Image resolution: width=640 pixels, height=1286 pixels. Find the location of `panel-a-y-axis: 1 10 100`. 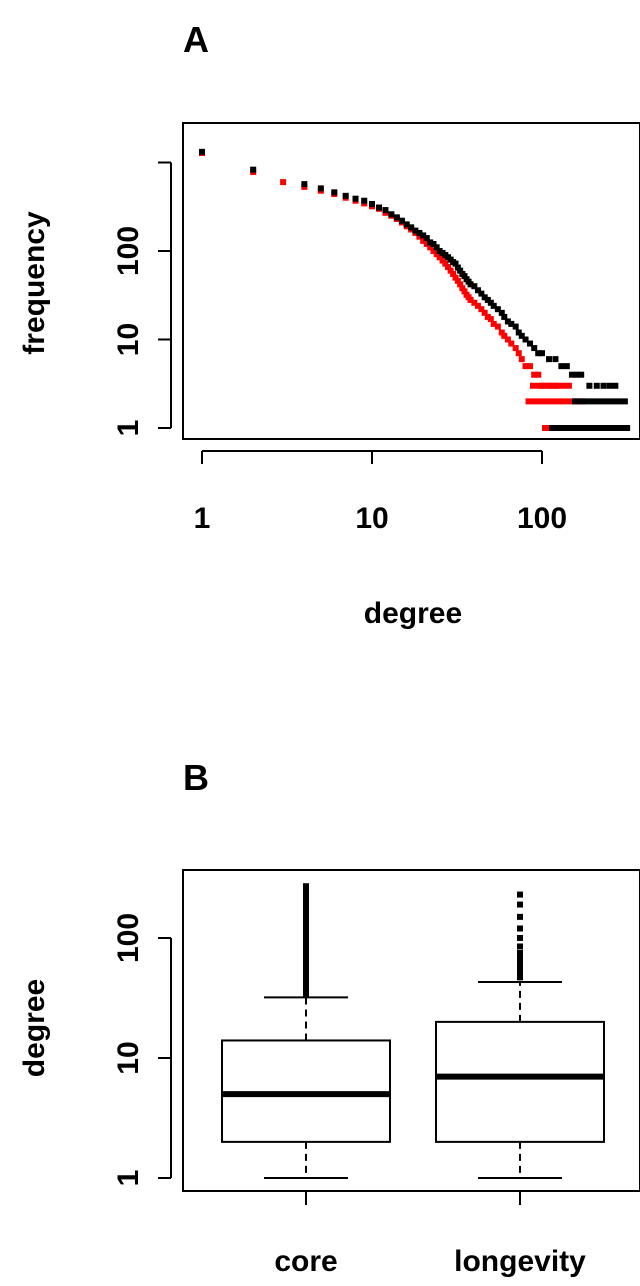

panel-a-y-axis: 1 10 100 is located at coordinates (142, 299).